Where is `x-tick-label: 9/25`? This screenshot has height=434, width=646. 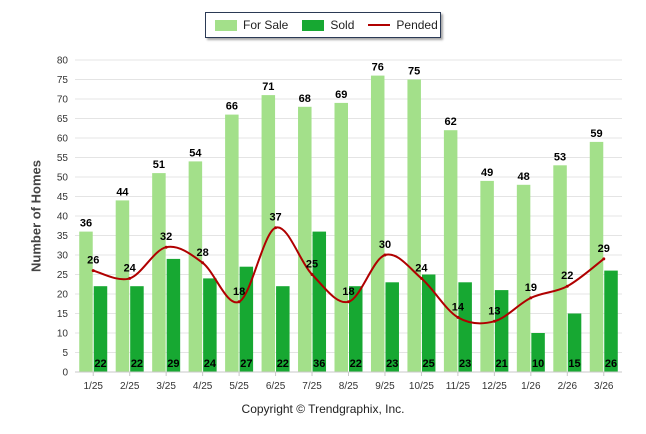
x-tick-label: 9/25 is located at coordinates (385, 386).